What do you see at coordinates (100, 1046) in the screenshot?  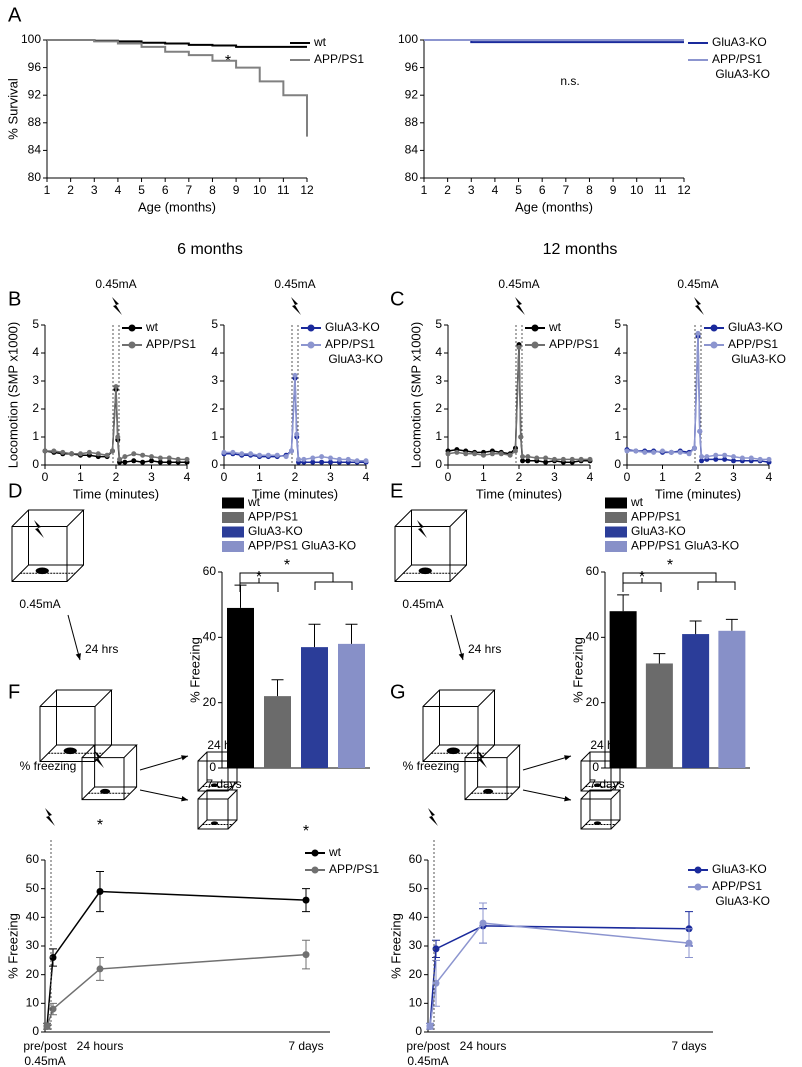 I see `x-tick-label: 24 hours` at bounding box center [100, 1046].